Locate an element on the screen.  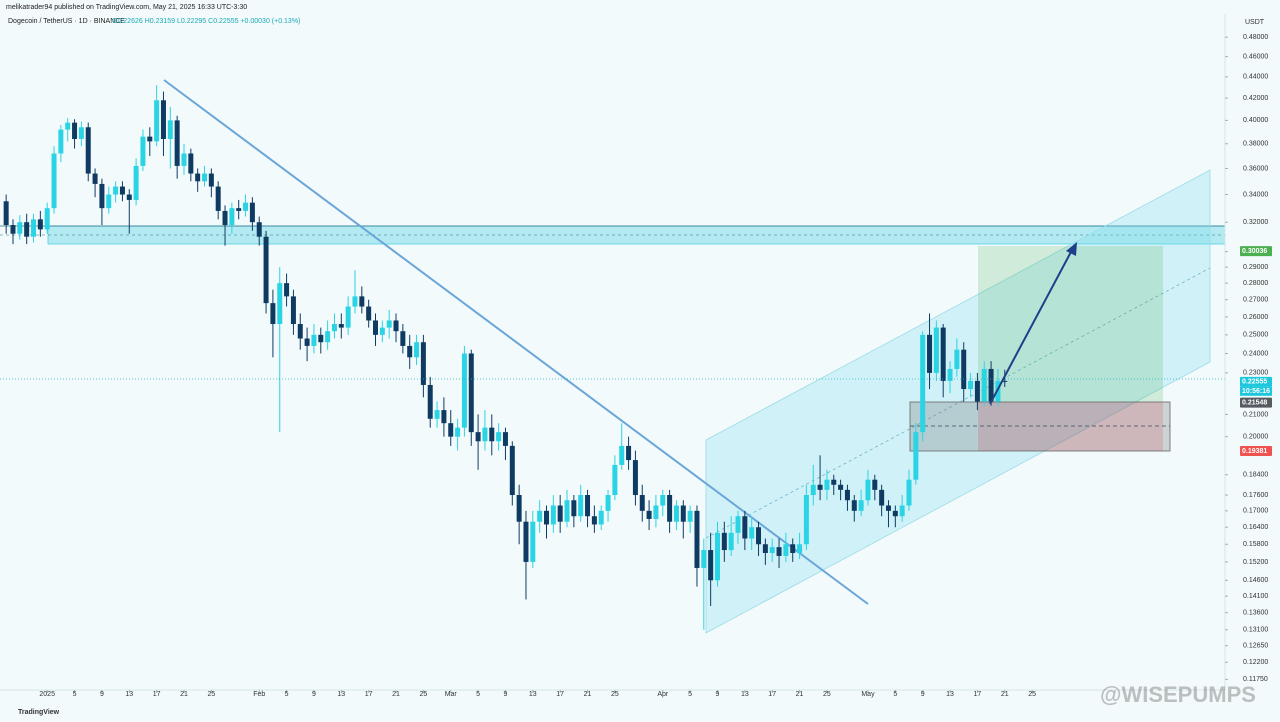
y-tick-label: 0.17000 is located at coordinates (1255, 511).